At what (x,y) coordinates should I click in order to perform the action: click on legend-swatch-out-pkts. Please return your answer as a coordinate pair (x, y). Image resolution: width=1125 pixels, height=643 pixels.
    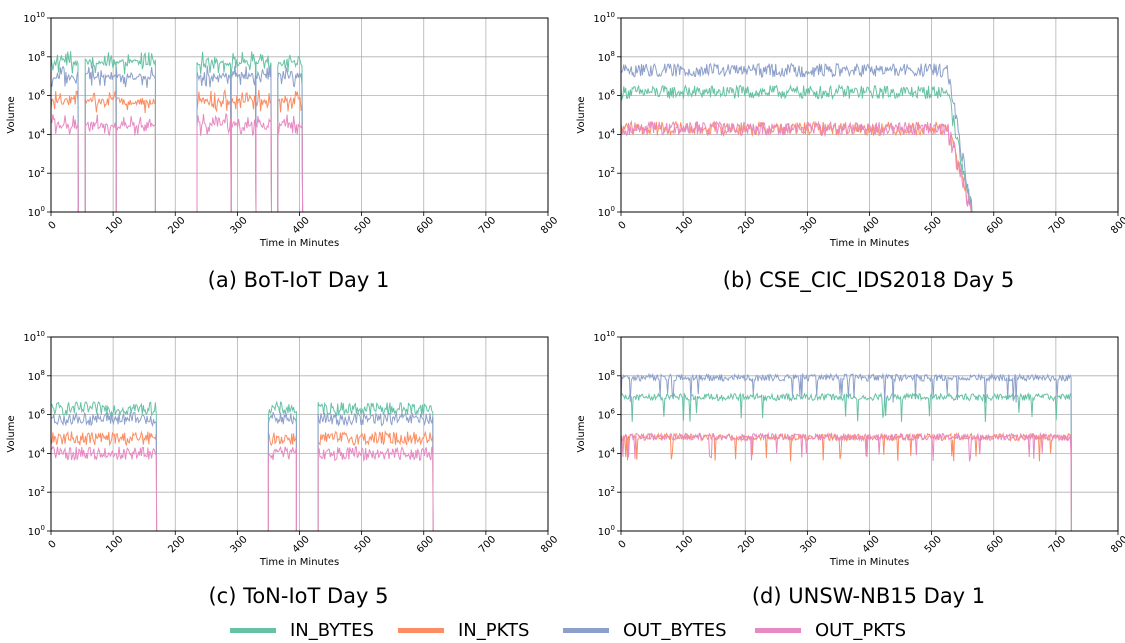
    Looking at the image, I should click on (778, 630).